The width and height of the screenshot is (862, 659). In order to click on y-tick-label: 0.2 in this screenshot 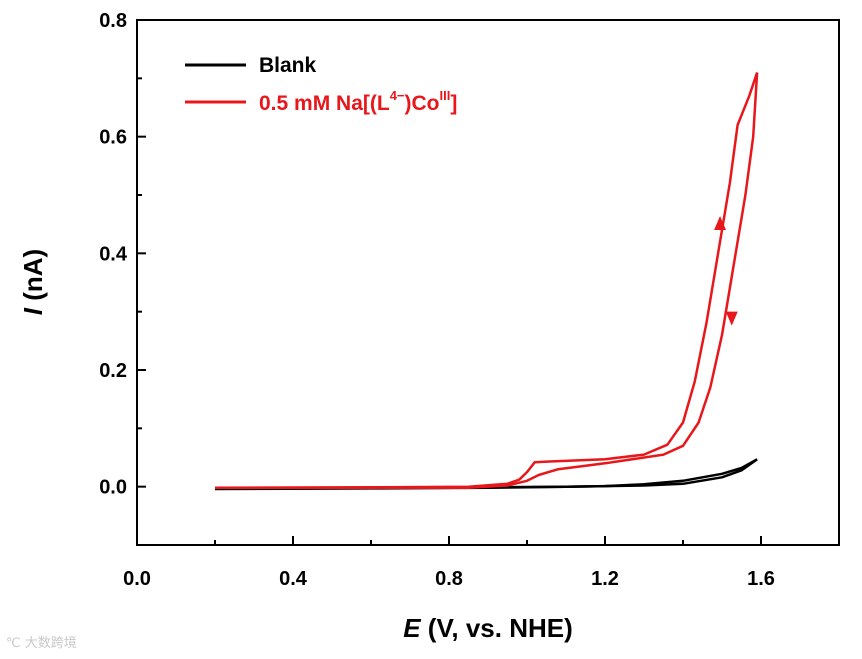, I will do `click(113, 371)`.